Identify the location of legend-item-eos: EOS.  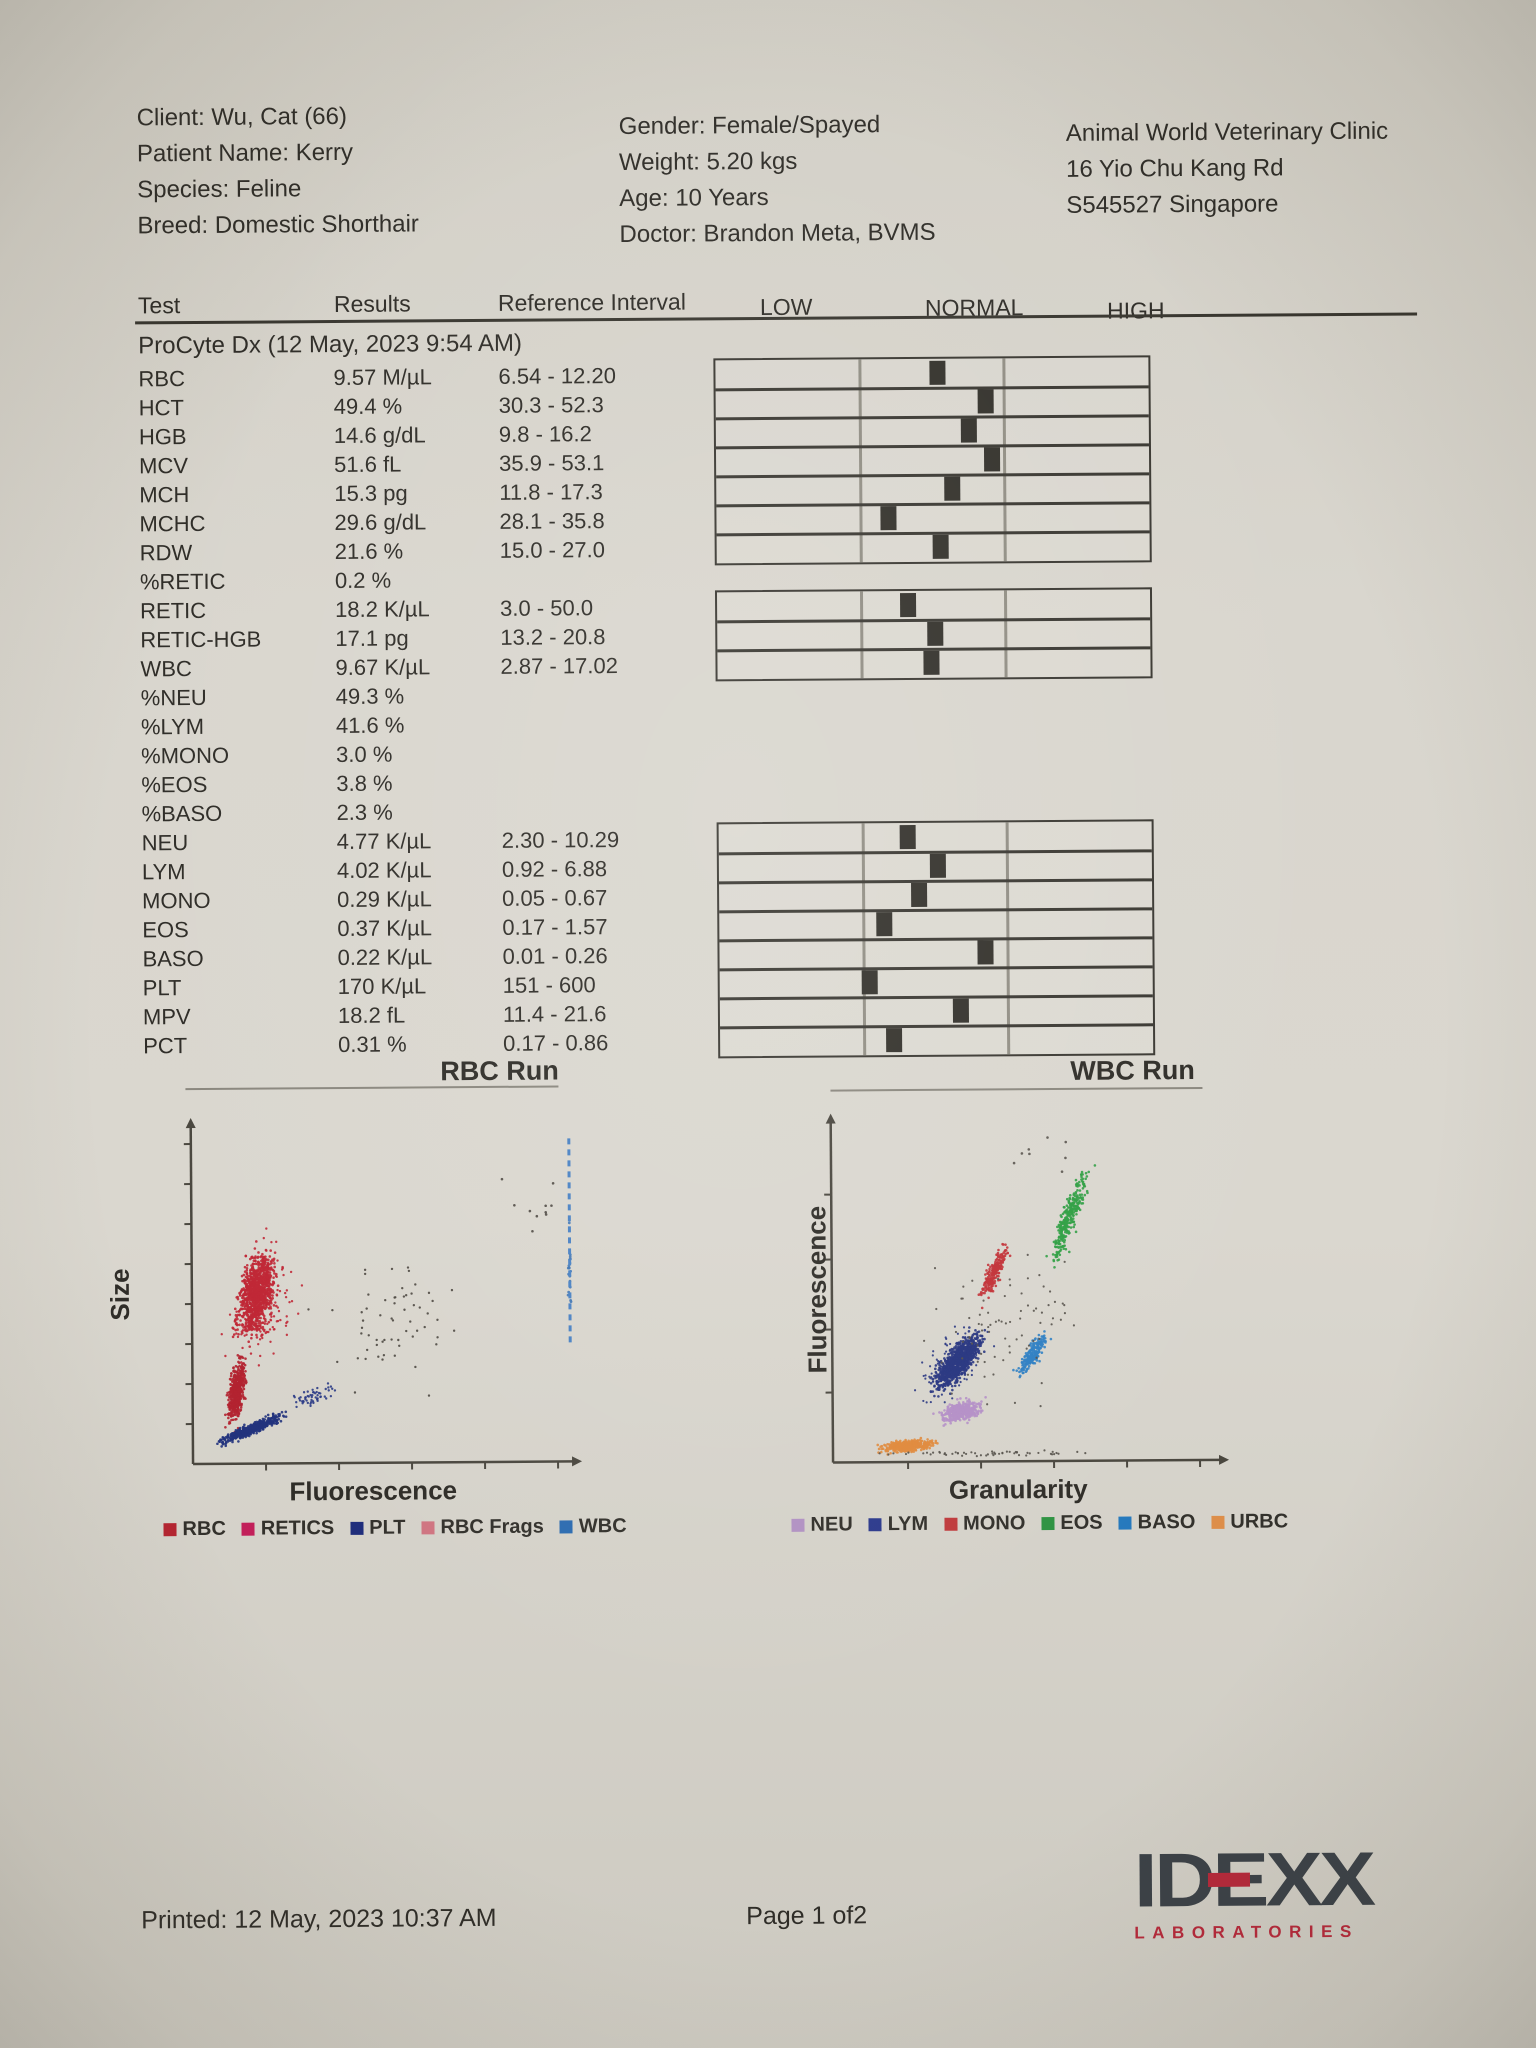
(1072, 1523).